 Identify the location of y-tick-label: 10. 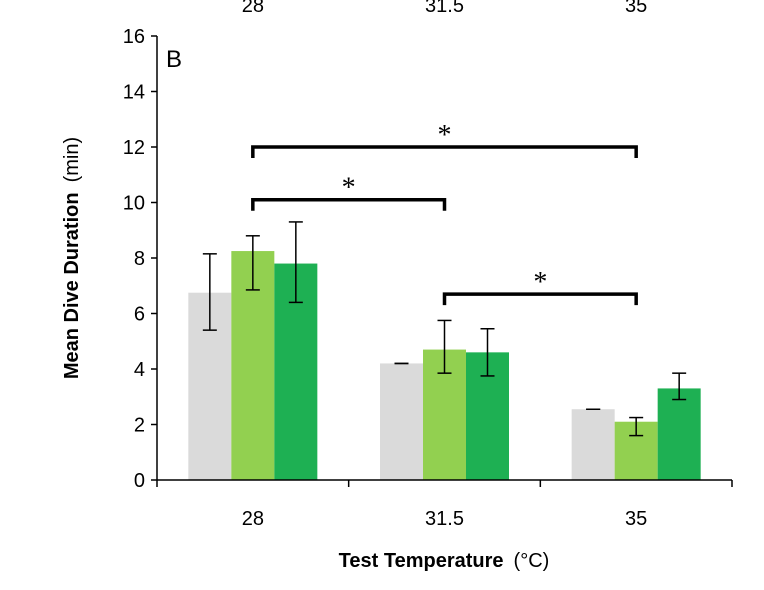
(134, 204).